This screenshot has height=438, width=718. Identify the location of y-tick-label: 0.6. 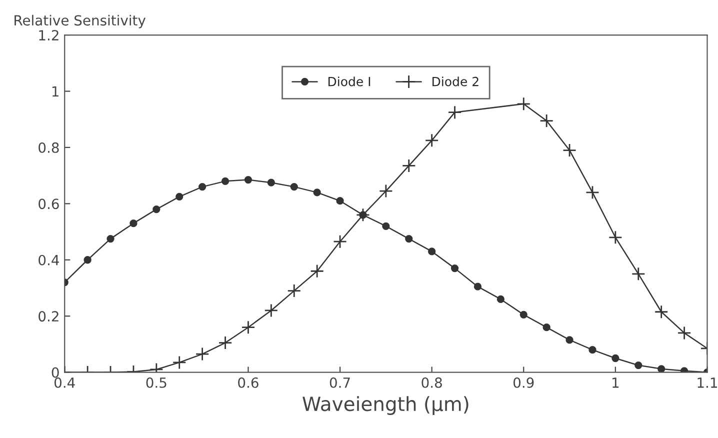
(48, 204).